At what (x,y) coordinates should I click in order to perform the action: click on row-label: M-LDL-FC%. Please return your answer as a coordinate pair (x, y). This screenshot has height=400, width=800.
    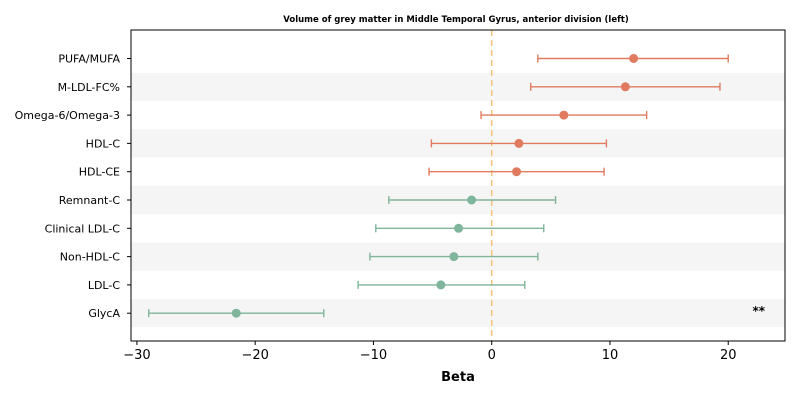
    Looking at the image, I should click on (89, 87).